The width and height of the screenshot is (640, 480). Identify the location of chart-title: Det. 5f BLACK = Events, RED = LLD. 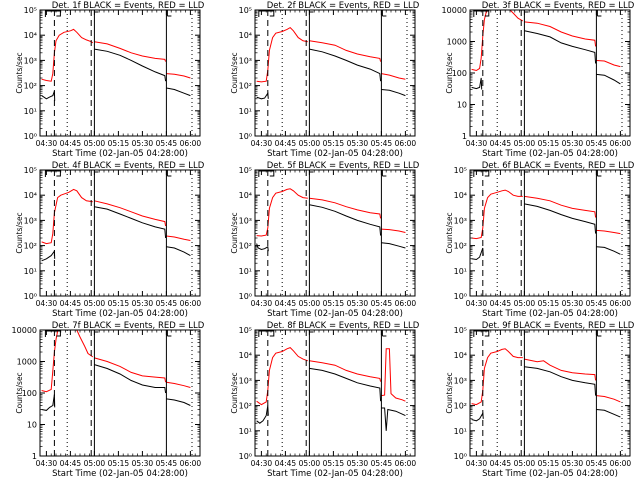
(343, 166).